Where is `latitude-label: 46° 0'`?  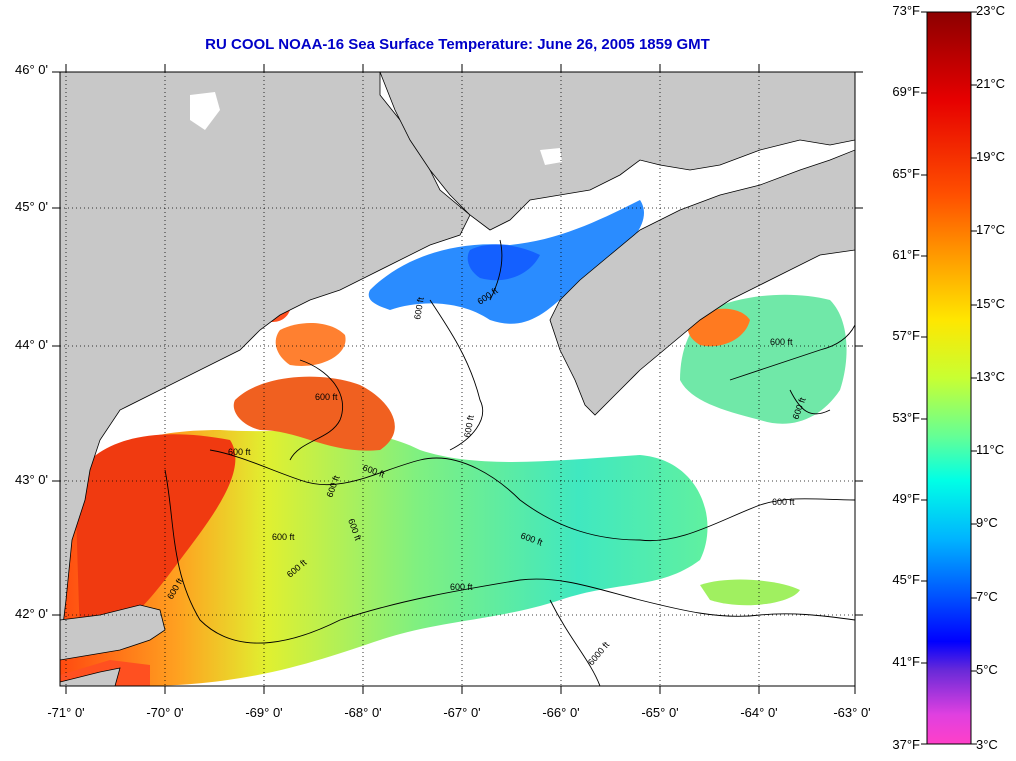
latitude-label: 46° 0' is located at coordinates (31, 69).